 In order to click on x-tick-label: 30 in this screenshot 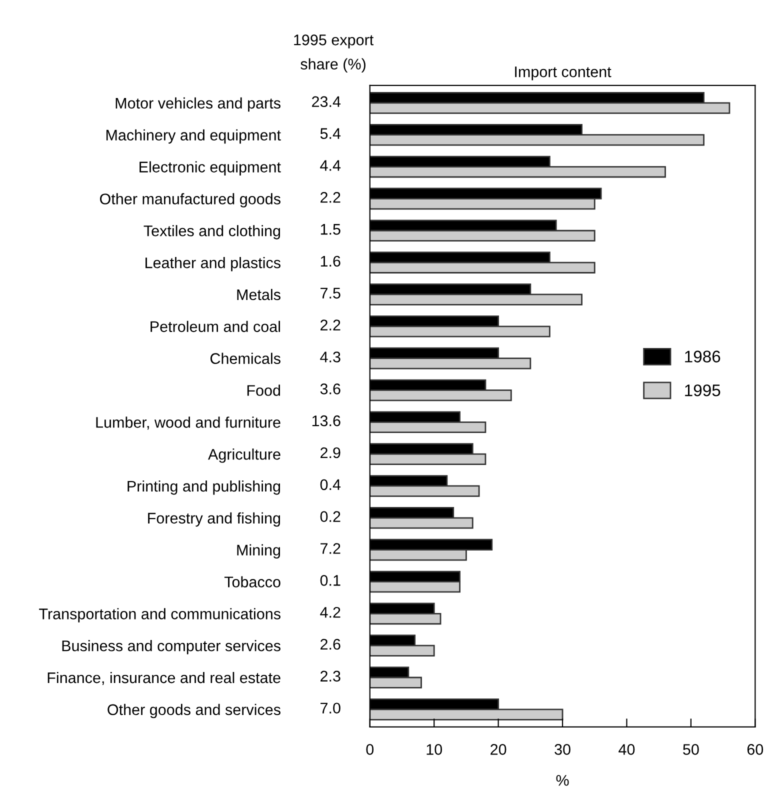, I will do `click(562, 749)`.